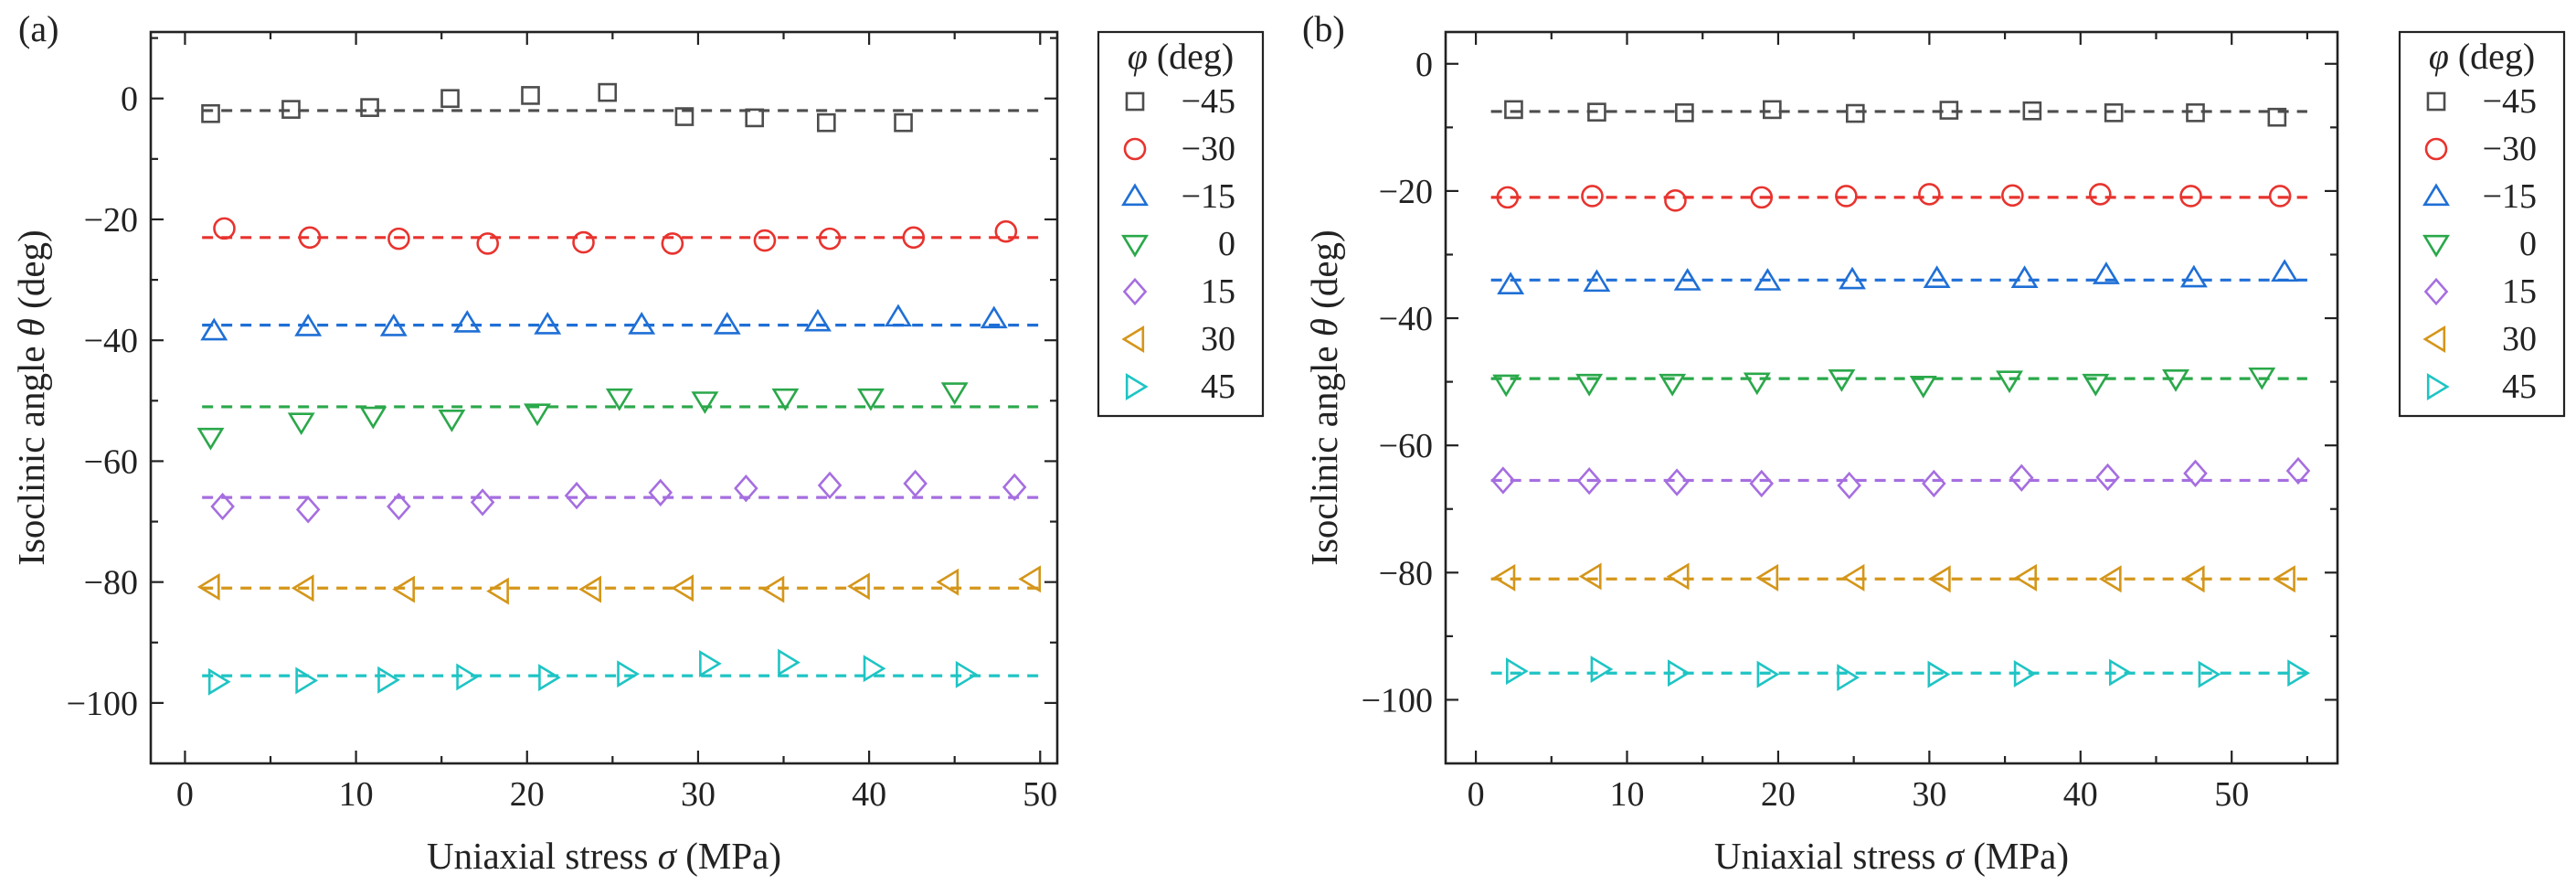  What do you see at coordinates (111, 583) in the screenshot?
I see `y-tick-label: −80` at bounding box center [111, 583].